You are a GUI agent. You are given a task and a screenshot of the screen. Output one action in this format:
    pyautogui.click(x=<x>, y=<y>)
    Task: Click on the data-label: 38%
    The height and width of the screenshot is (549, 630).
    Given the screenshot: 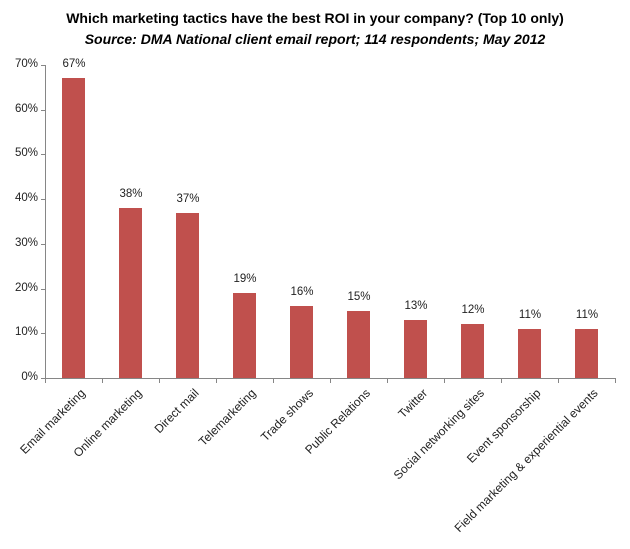 What is the action you would take?
    pyautogui.click(x=131, y=194)
    